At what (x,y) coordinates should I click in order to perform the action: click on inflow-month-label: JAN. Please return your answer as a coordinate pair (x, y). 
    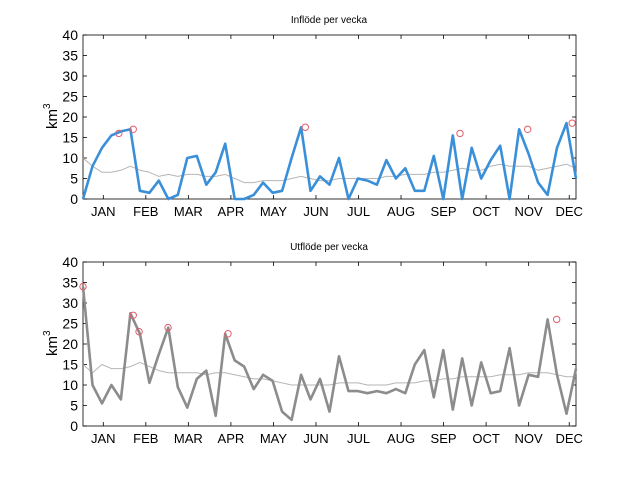
    Looking at the image, I should click on (103, 211).